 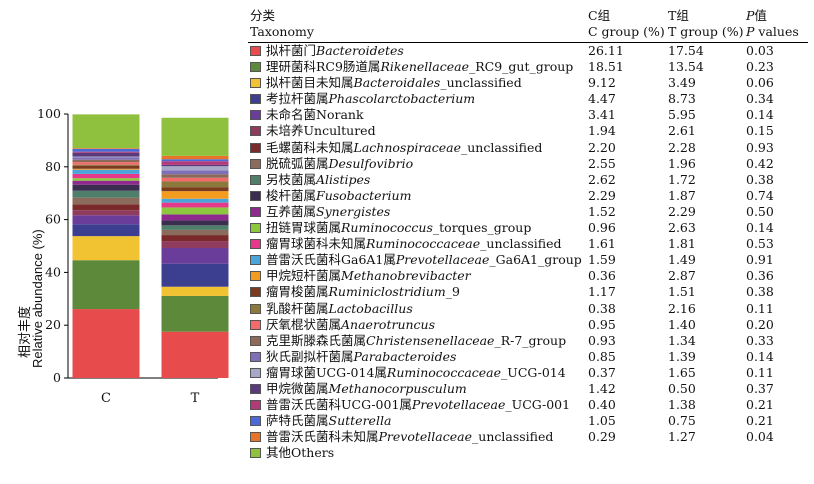 I want to click on taxonomy-latin: Methanobrevibacter, so click(x=406, y=276).